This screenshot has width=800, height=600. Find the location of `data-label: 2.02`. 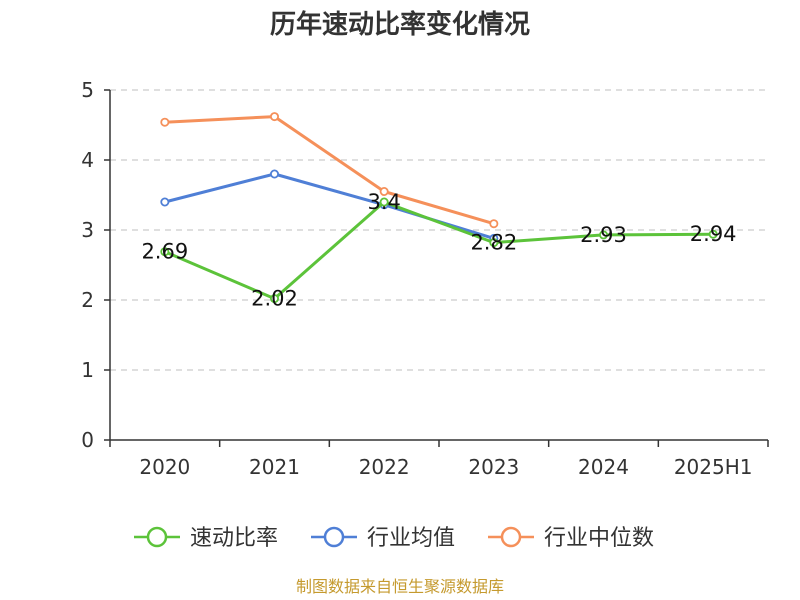

data-label: 2.02 is located at coordinates (274, 299).